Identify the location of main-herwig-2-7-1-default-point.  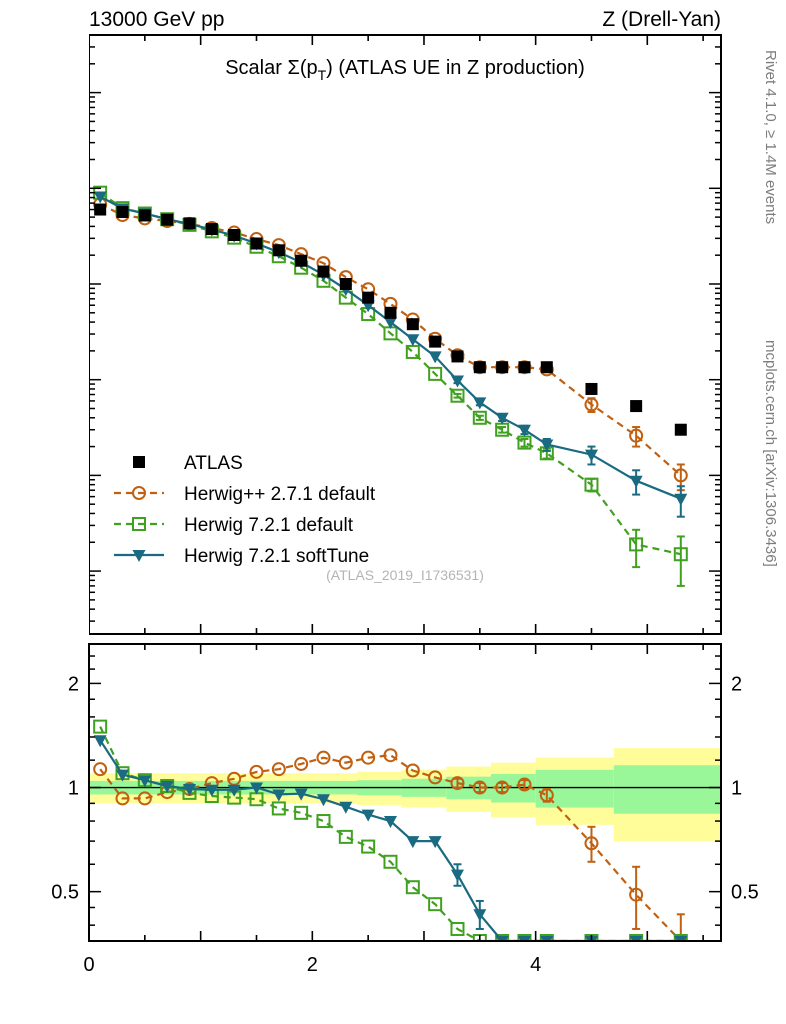
(636, 435).